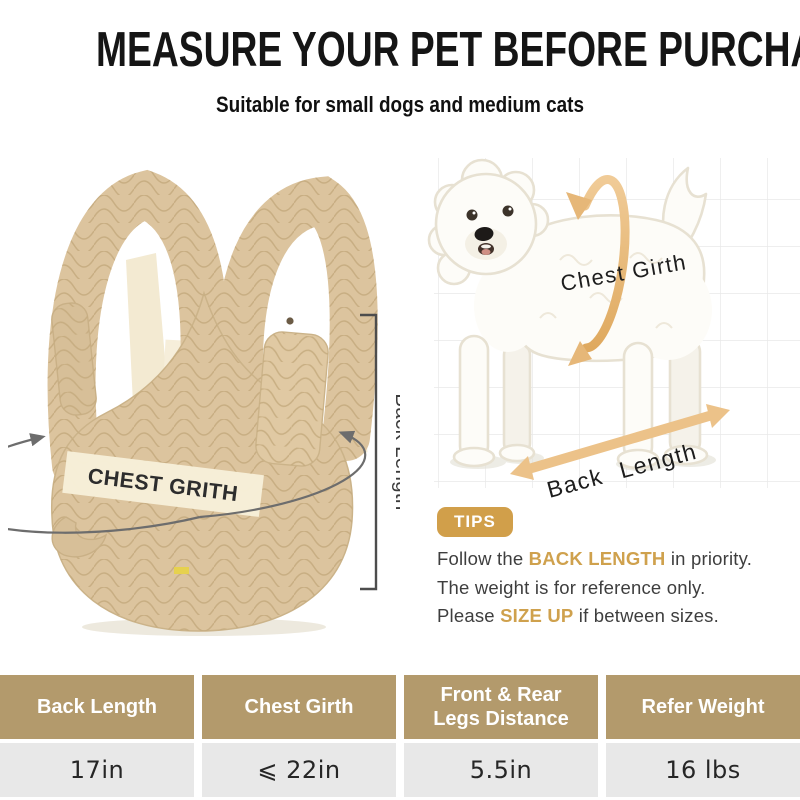  Describe the element at coordinates (74, 359) in the screenshot. I see `carrier-left-flap` at that location.